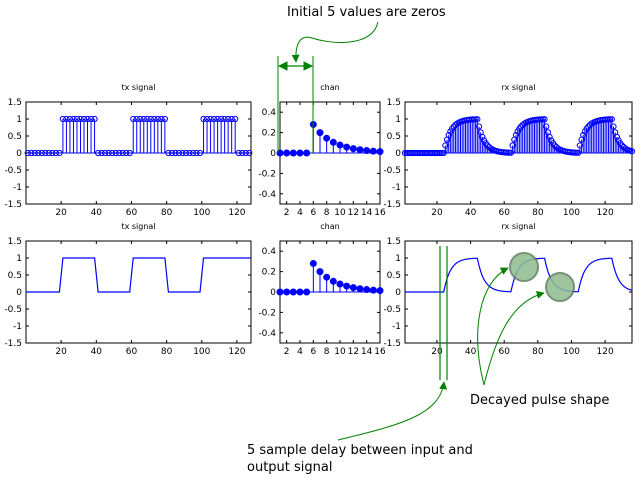 This screenshot has height=481, width=639. I want to click on chart-title: tx signal, so click(138, 226).